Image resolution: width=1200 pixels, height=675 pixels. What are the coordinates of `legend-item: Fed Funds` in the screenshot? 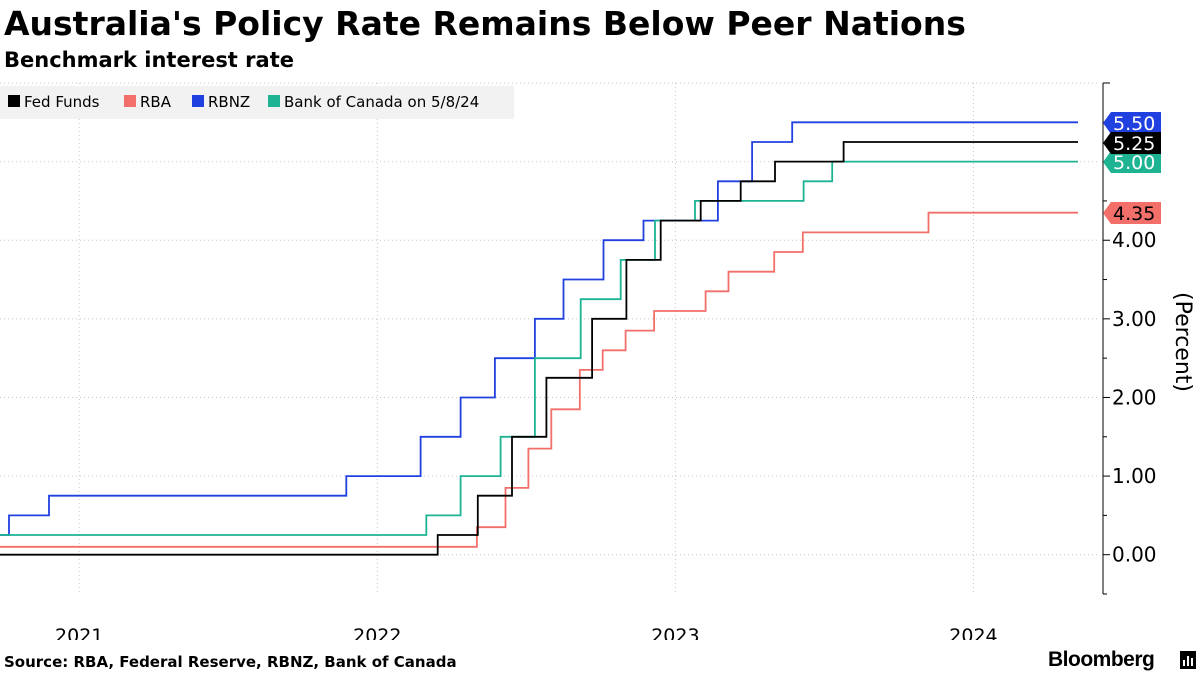 It's located at (54, 102).